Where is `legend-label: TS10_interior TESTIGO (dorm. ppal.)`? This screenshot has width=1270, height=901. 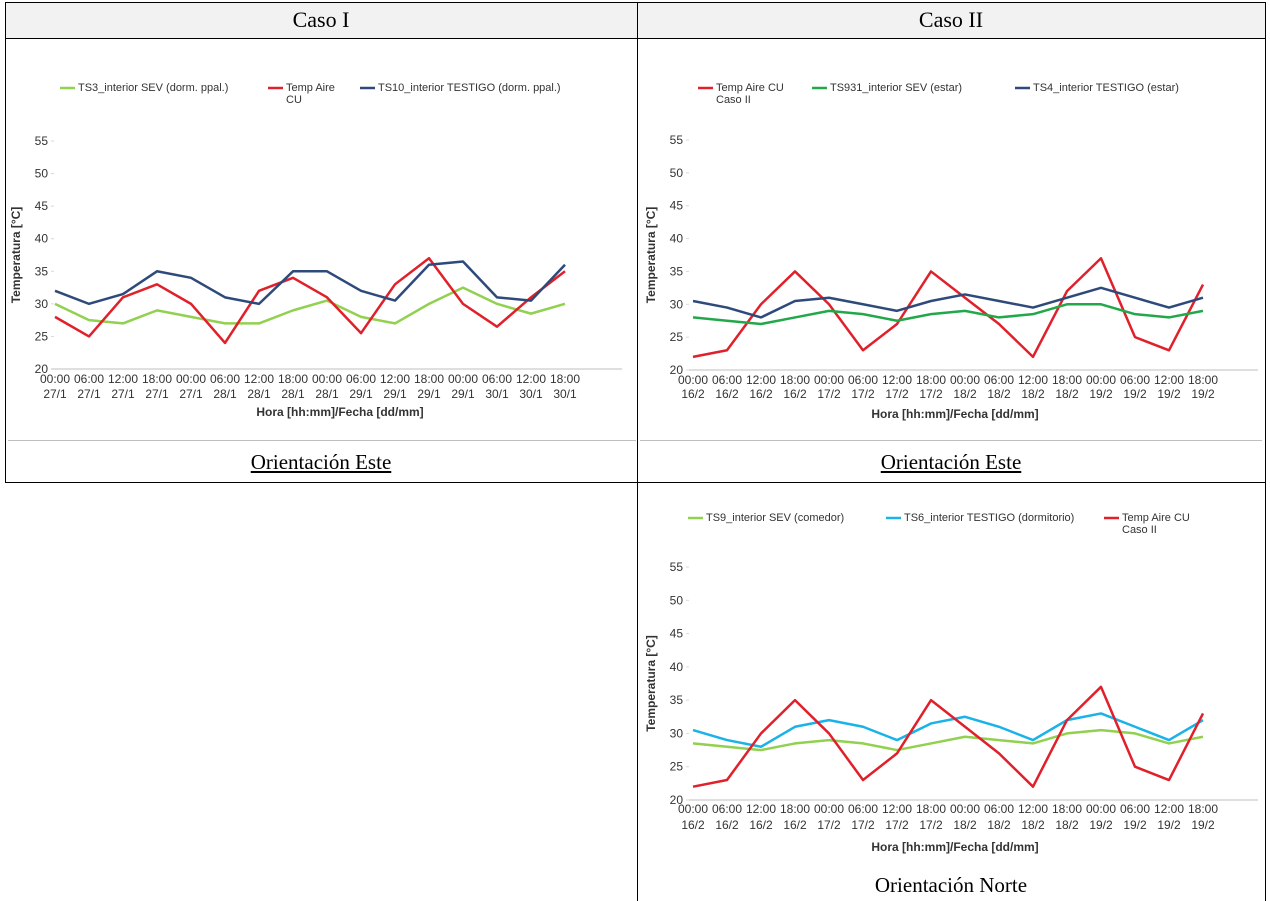
legend-label: TS10_interior TESTIGO (dorm. ppal.) is located at coordinates (469, 88).